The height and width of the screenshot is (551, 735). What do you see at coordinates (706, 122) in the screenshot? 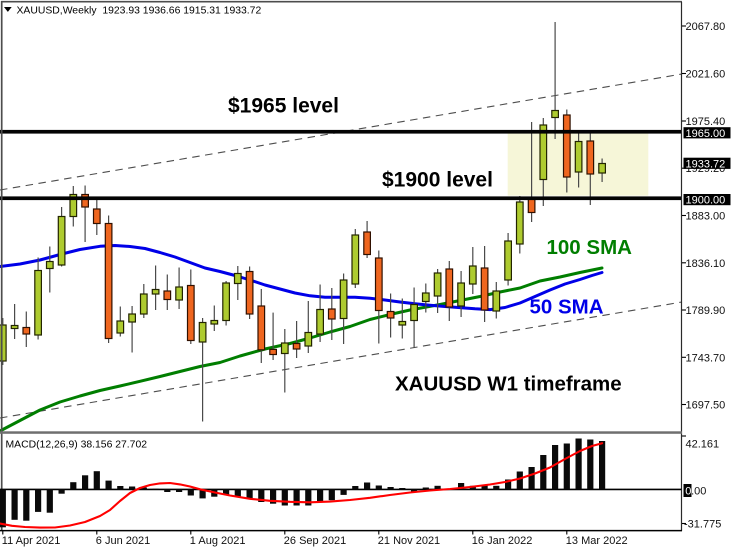
I see `svg-text: 1975.40` at bounding box center [706, 122].